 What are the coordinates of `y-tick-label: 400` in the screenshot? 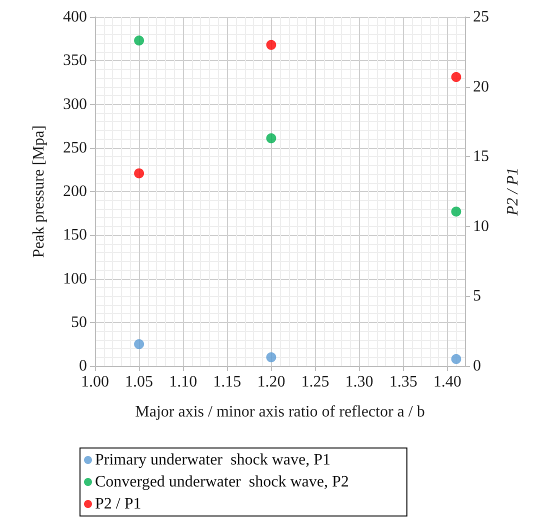 It's located at (75, 17).